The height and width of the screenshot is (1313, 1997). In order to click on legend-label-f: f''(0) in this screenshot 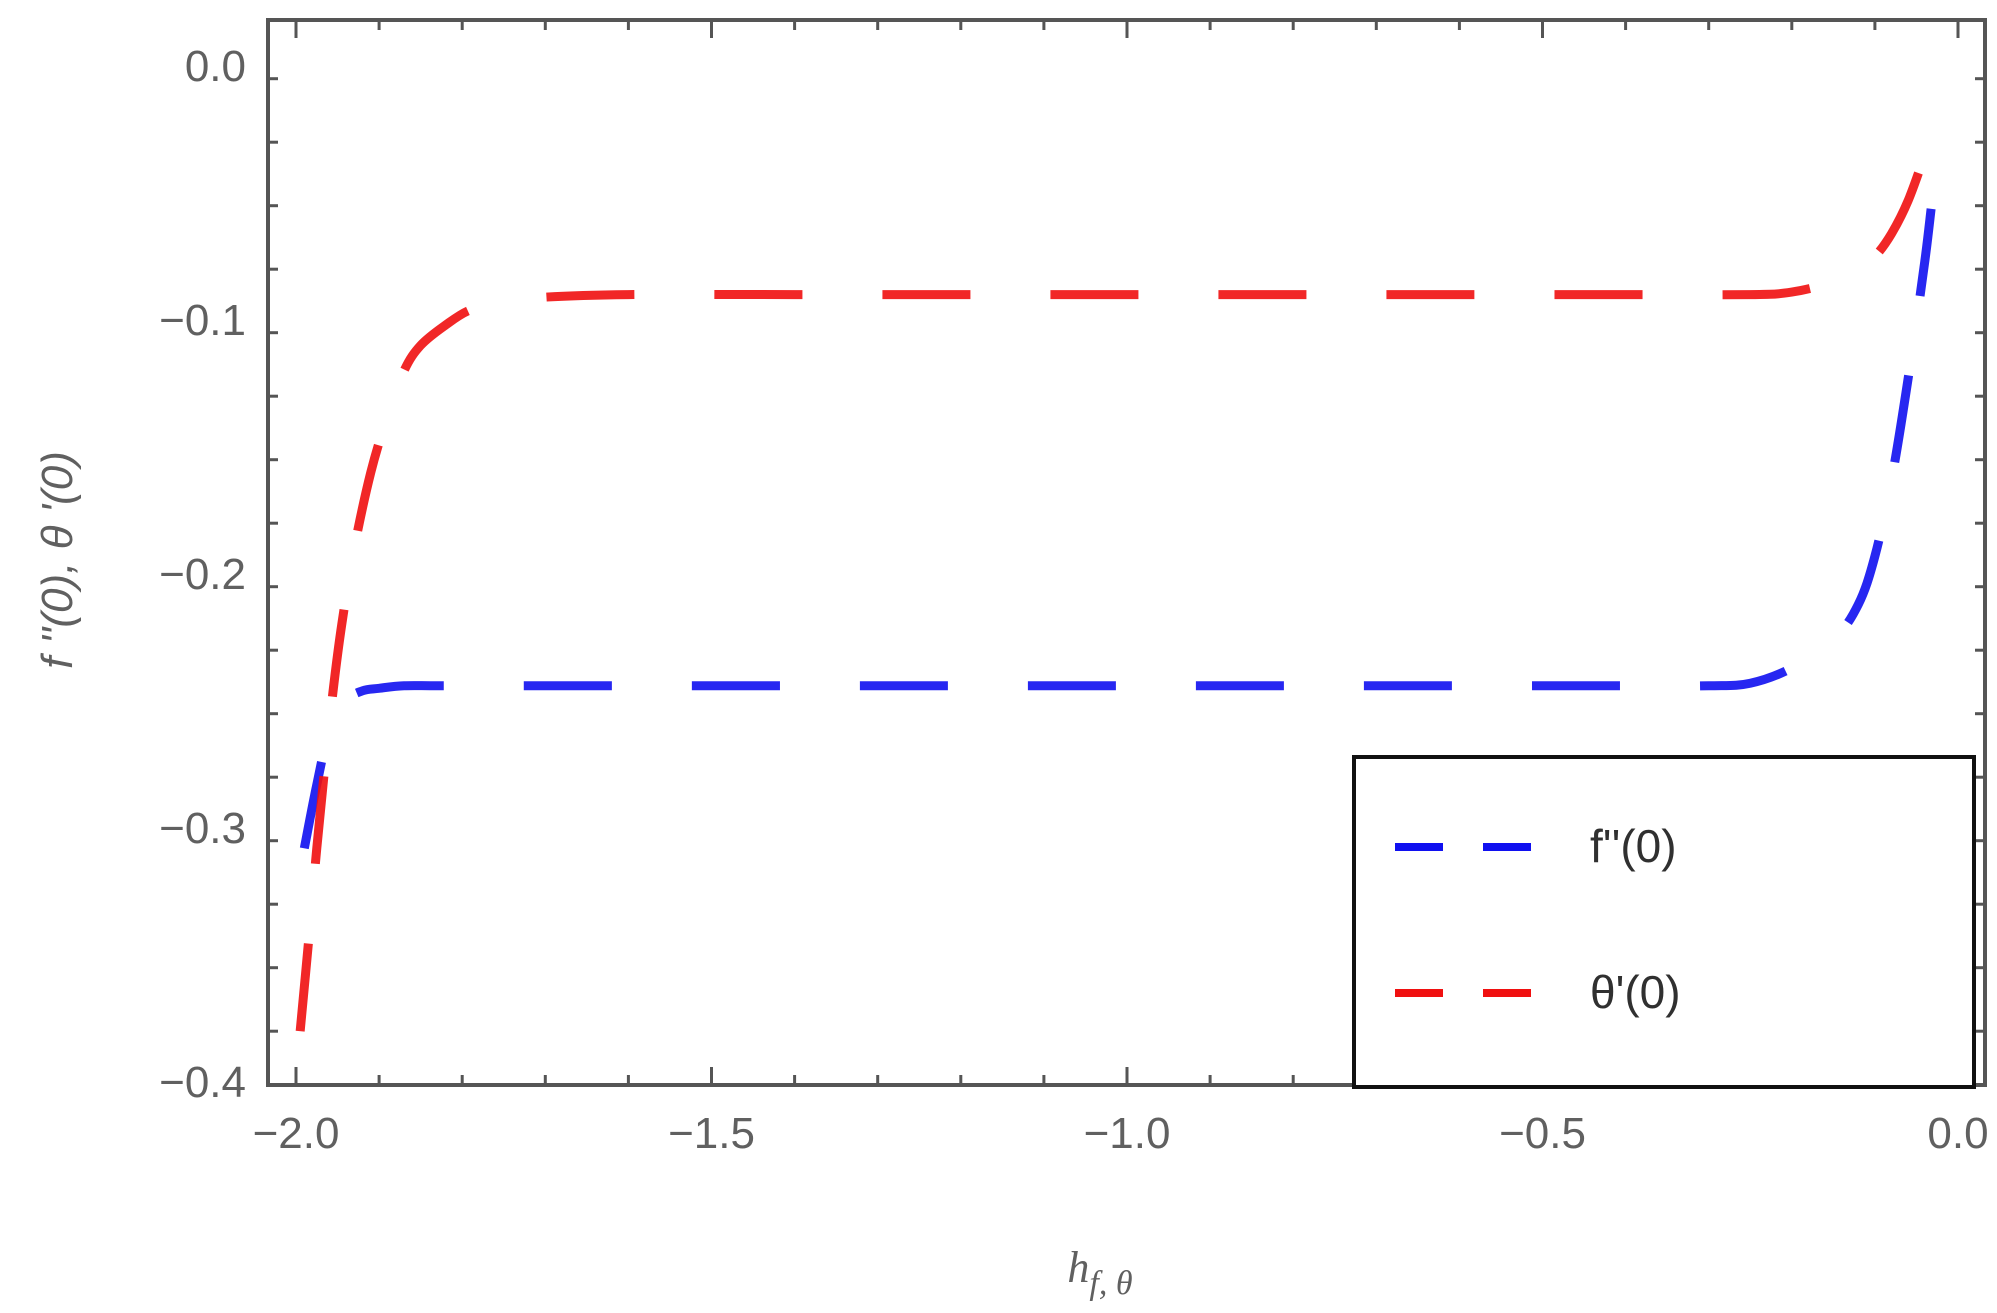, I will do `click(1633, 846)`.